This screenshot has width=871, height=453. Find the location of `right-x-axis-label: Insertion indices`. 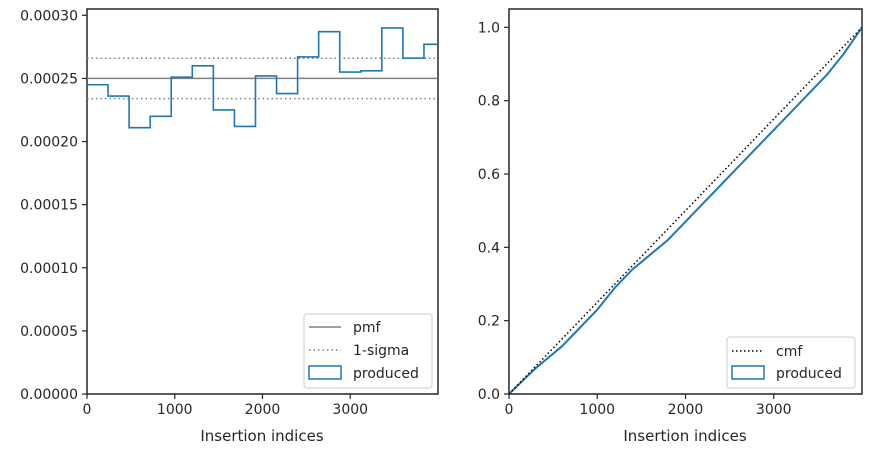

right-x-axis-label: Insertion indices is located at coordinates (684, 436).